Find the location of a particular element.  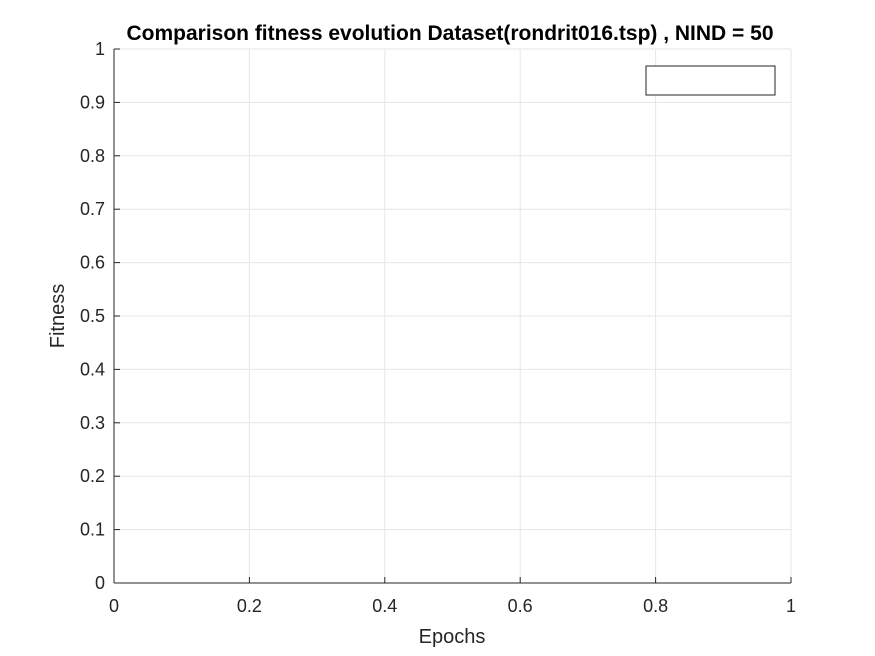

legend-box is located at coordinates (710, 80).